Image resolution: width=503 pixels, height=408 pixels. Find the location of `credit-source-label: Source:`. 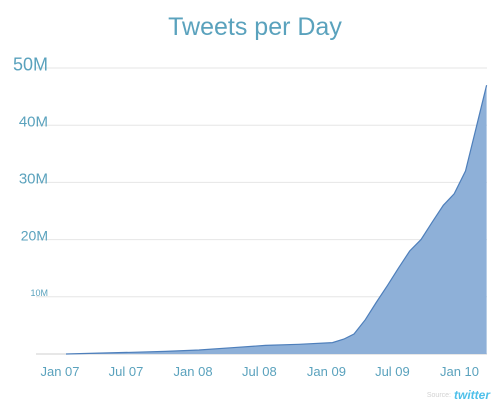

credit-source-label: Source: is located at coordinates (439, 395).